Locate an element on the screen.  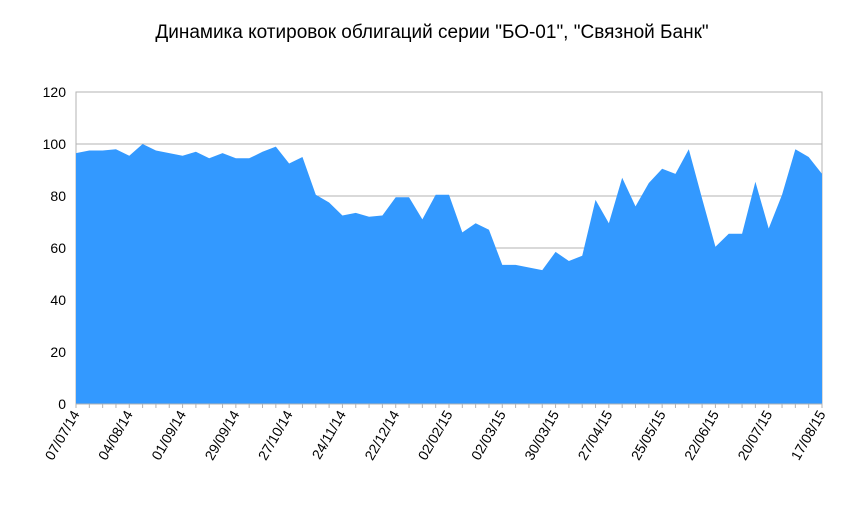
x-tick-label-4: 27/10/14 is located at coordinates (275, 434).